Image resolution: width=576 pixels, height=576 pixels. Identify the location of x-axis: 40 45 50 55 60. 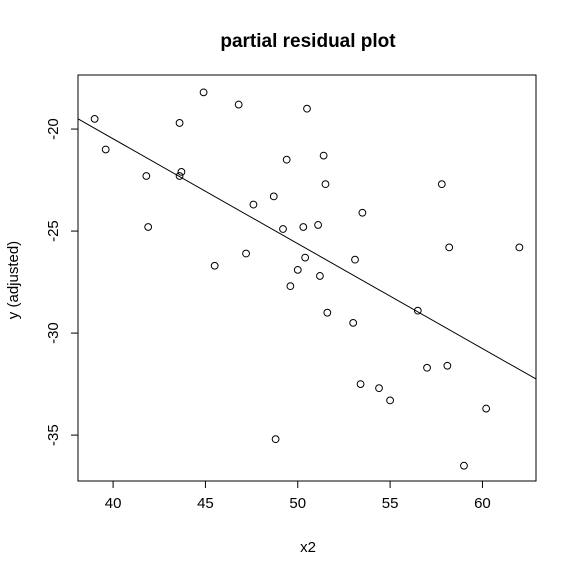
(298, 496).